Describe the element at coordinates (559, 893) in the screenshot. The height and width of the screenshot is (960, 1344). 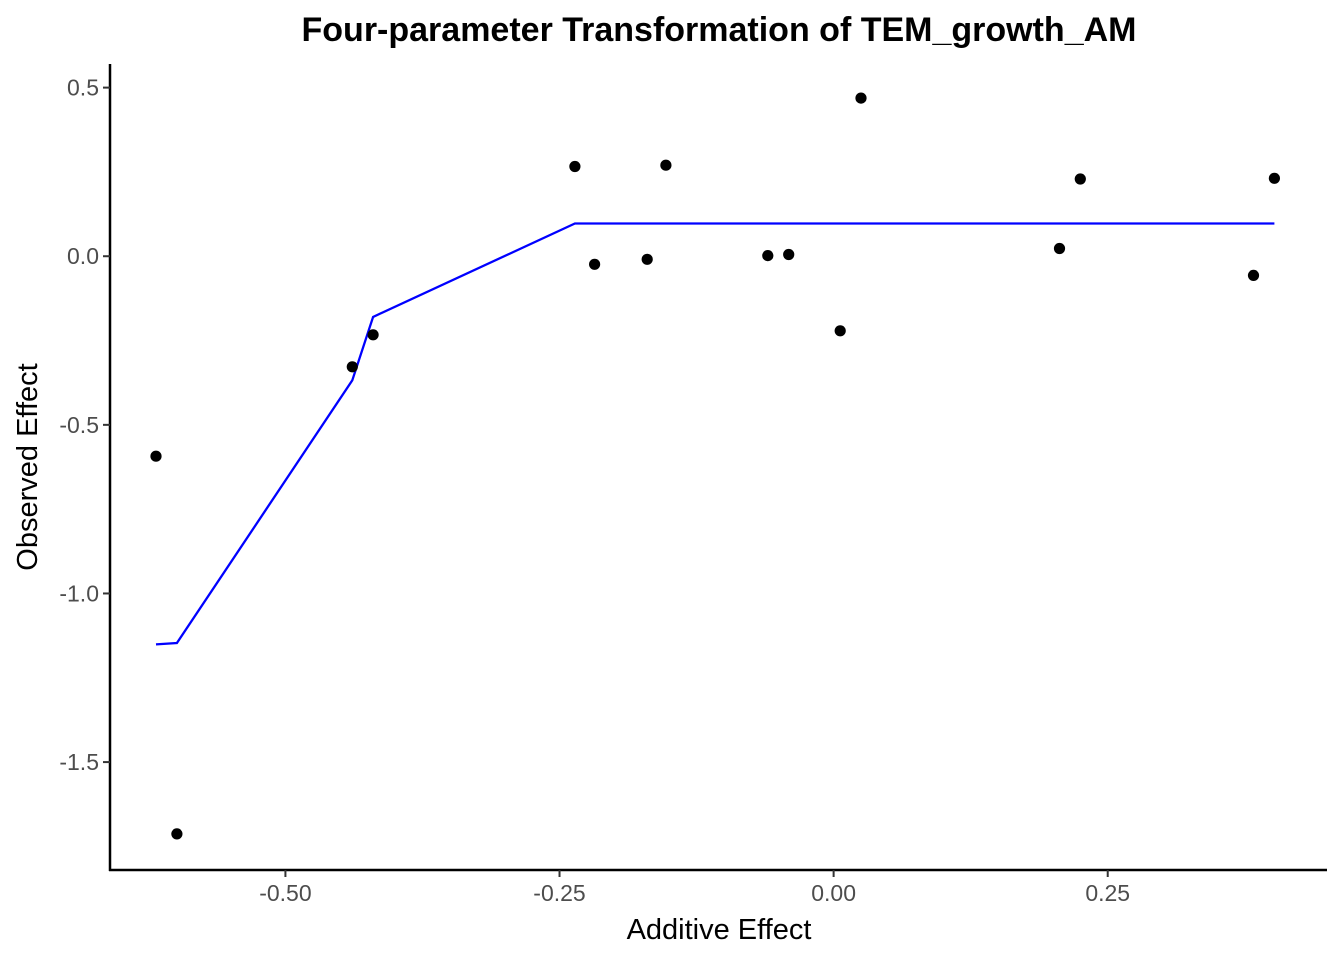
I see `x-tick-label: -0.25` at that location.